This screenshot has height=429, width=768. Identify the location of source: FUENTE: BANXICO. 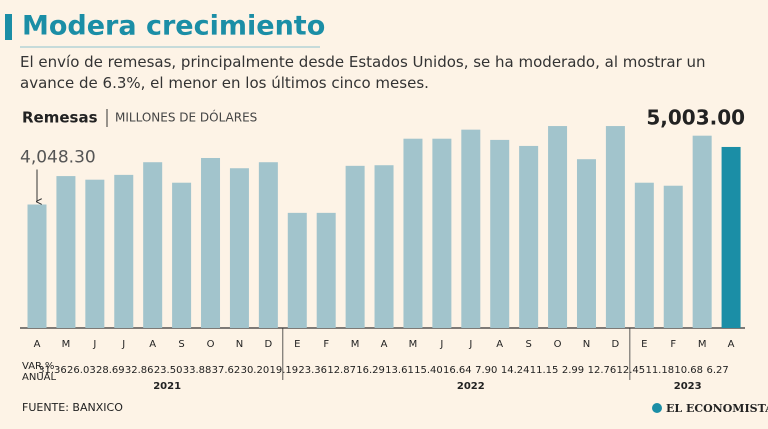
(72, 407).